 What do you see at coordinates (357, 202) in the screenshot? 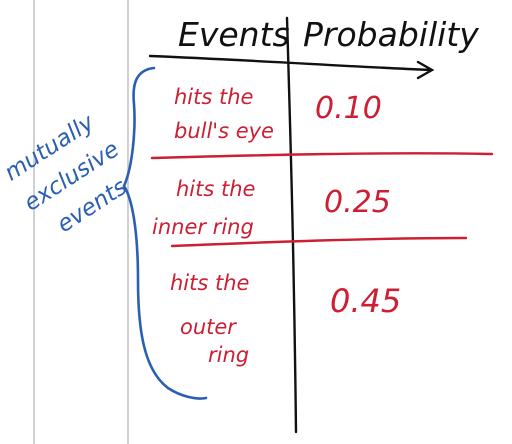
I see `row-2-probability: 0.25` at bounding box center [357, 202].